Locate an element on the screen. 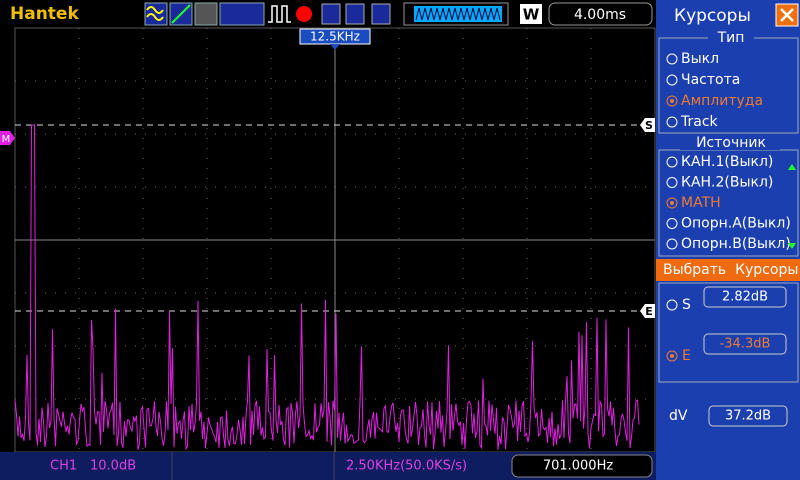 The height and width of the screenshot is (480, 800). frequency: 701.000Hz is located at coordinates (578, 466).